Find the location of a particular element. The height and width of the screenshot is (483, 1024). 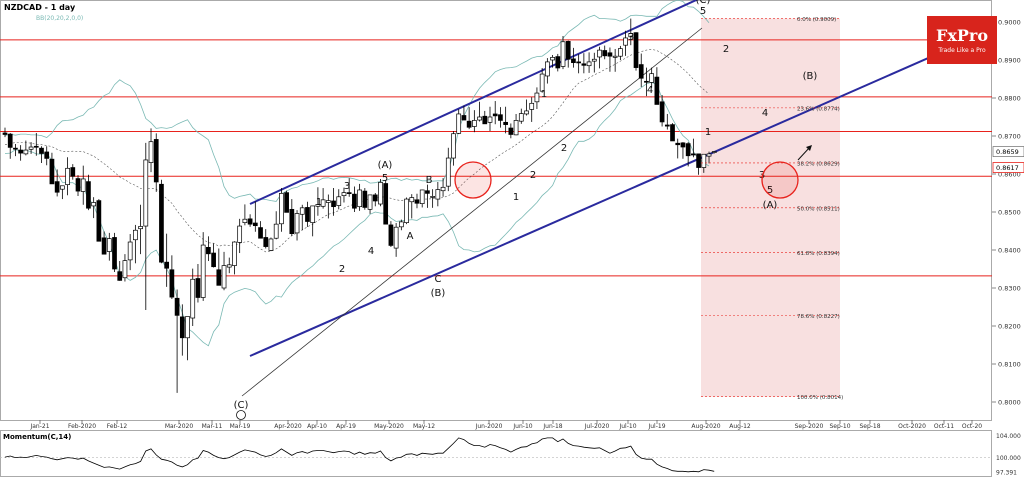

wave-label: C is located at coordinates (438, 279).